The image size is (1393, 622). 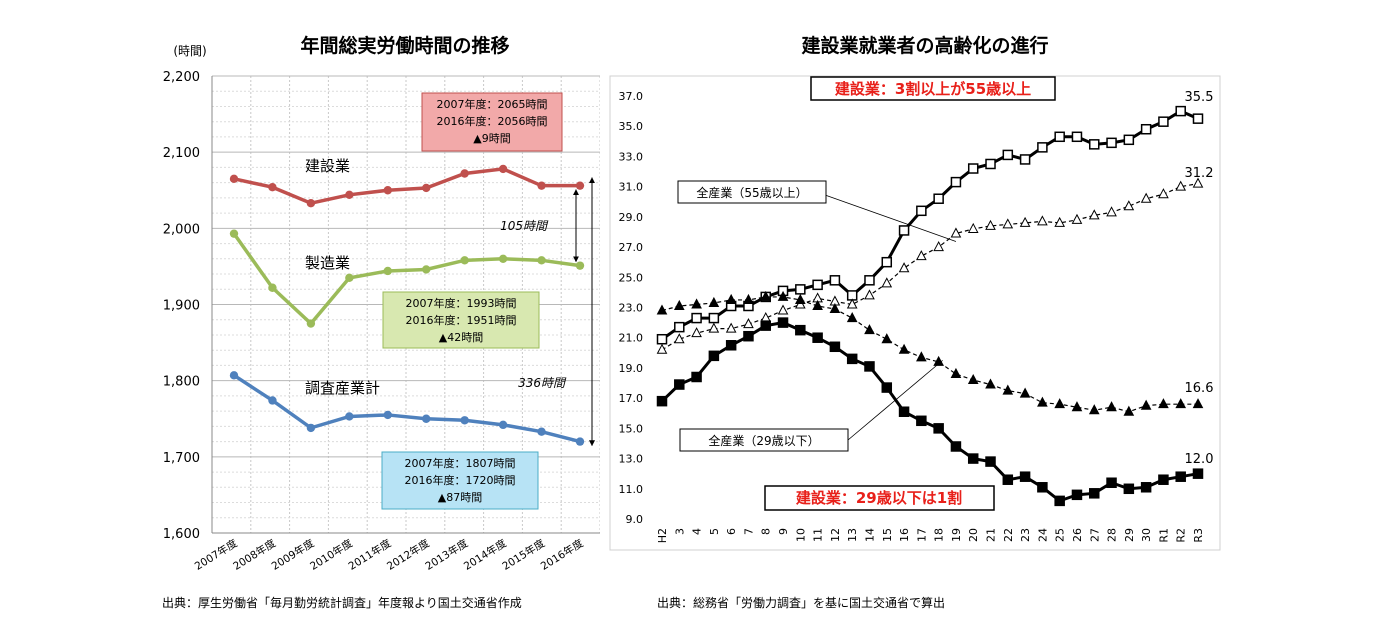 What do you see at coordinates (485, 554) in the screenshot?
I see `chart1-x-tick-label: 2014年度` at bounding box center [485, 554].